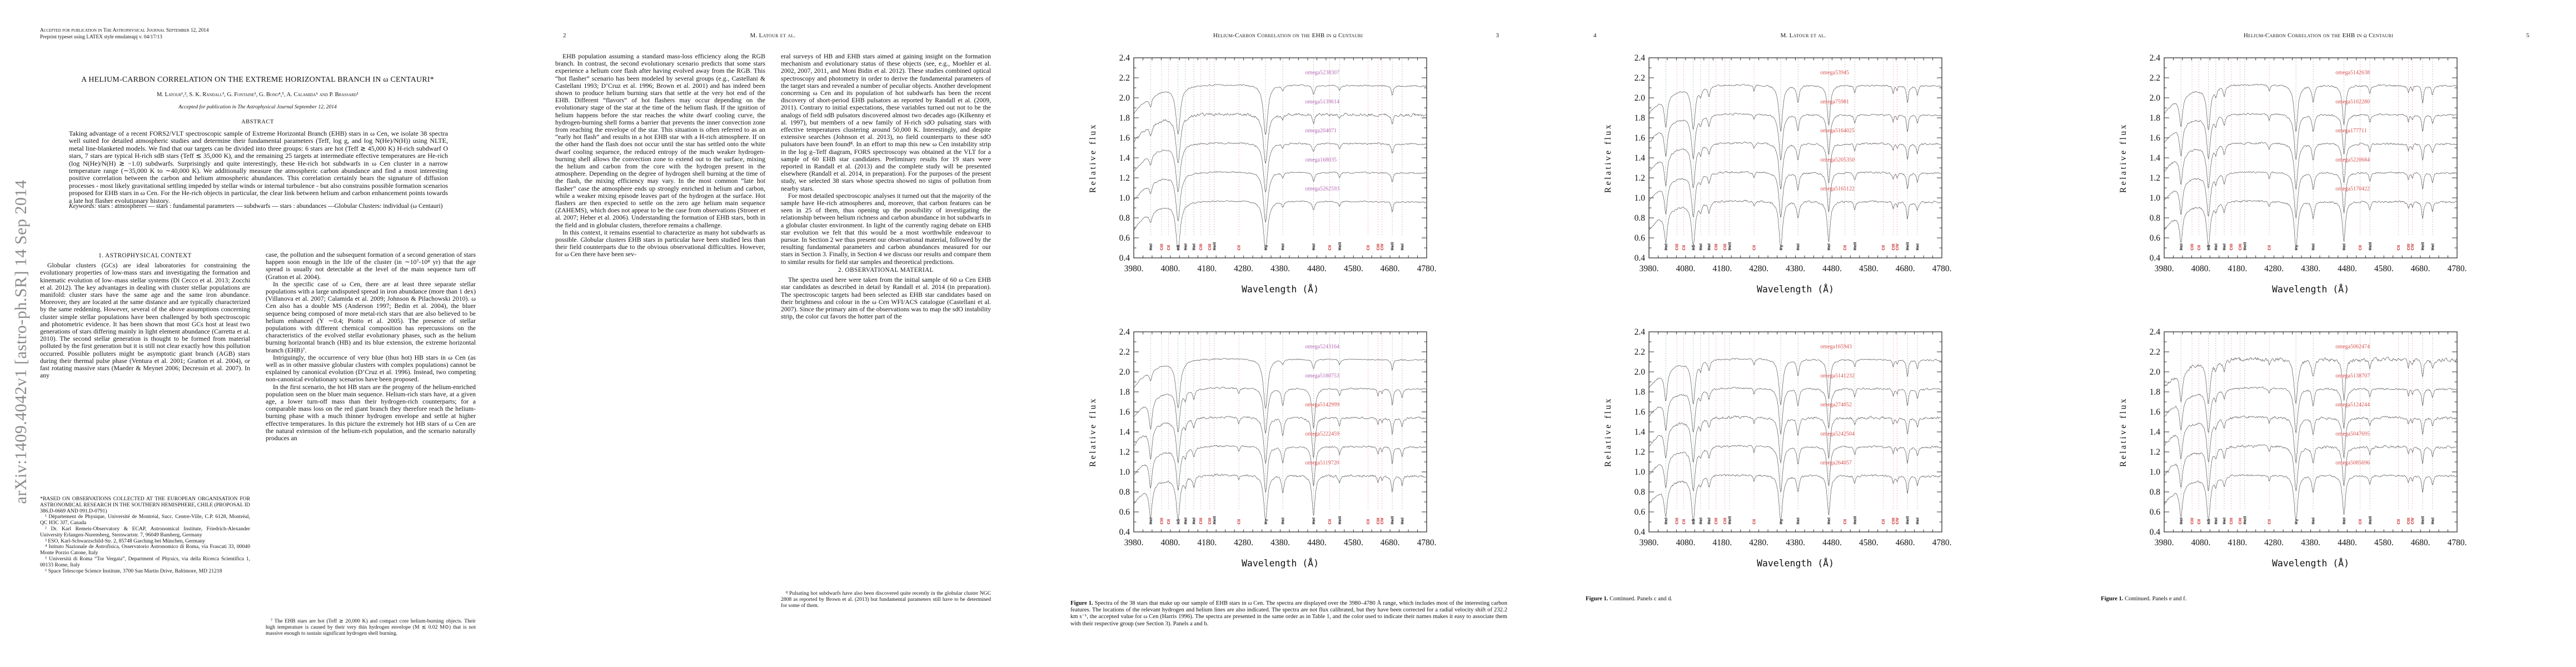 This screenshot has width=2576, height=667. What do you see at coordinates (1837, 160) in the screenshot?
I see `svg-text: omega5205350` at bounding box center [1837, 160].